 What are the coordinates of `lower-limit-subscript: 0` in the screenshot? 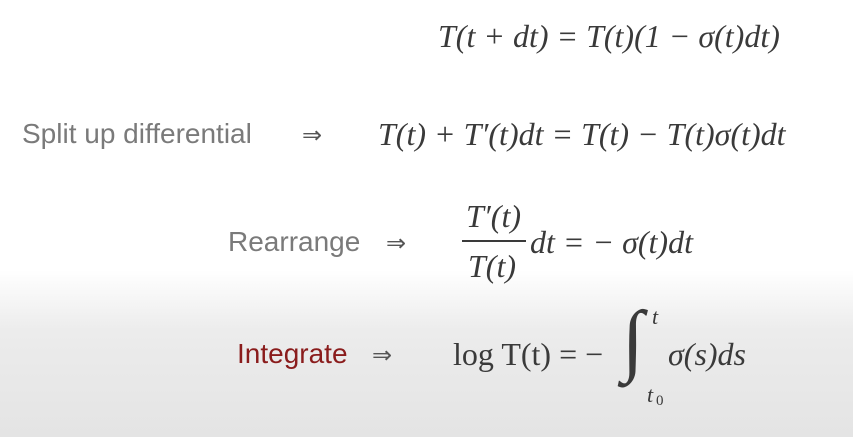 It's located at (660, 401).